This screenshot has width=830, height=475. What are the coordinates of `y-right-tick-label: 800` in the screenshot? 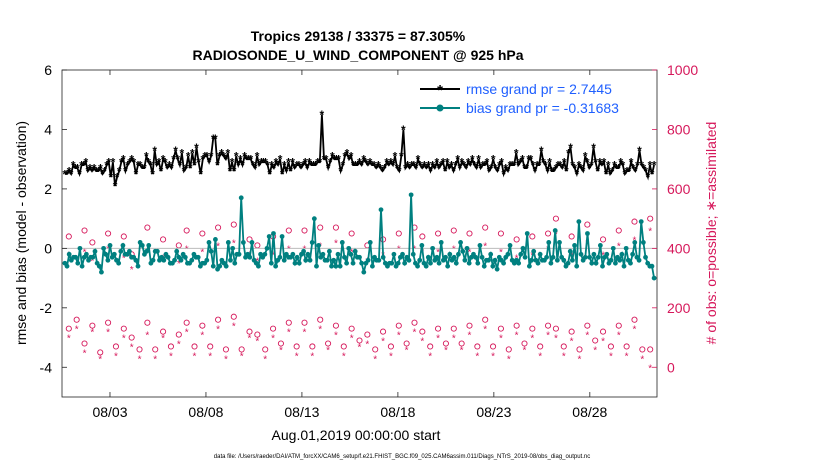 It's located at (679, 129).